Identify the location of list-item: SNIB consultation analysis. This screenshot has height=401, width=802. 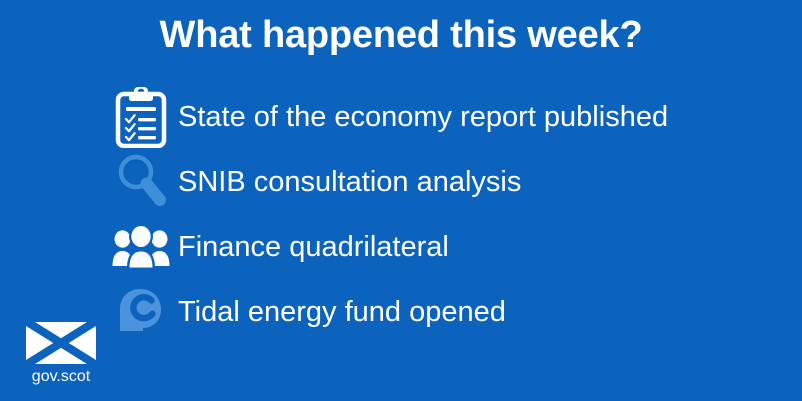
(449, 181).